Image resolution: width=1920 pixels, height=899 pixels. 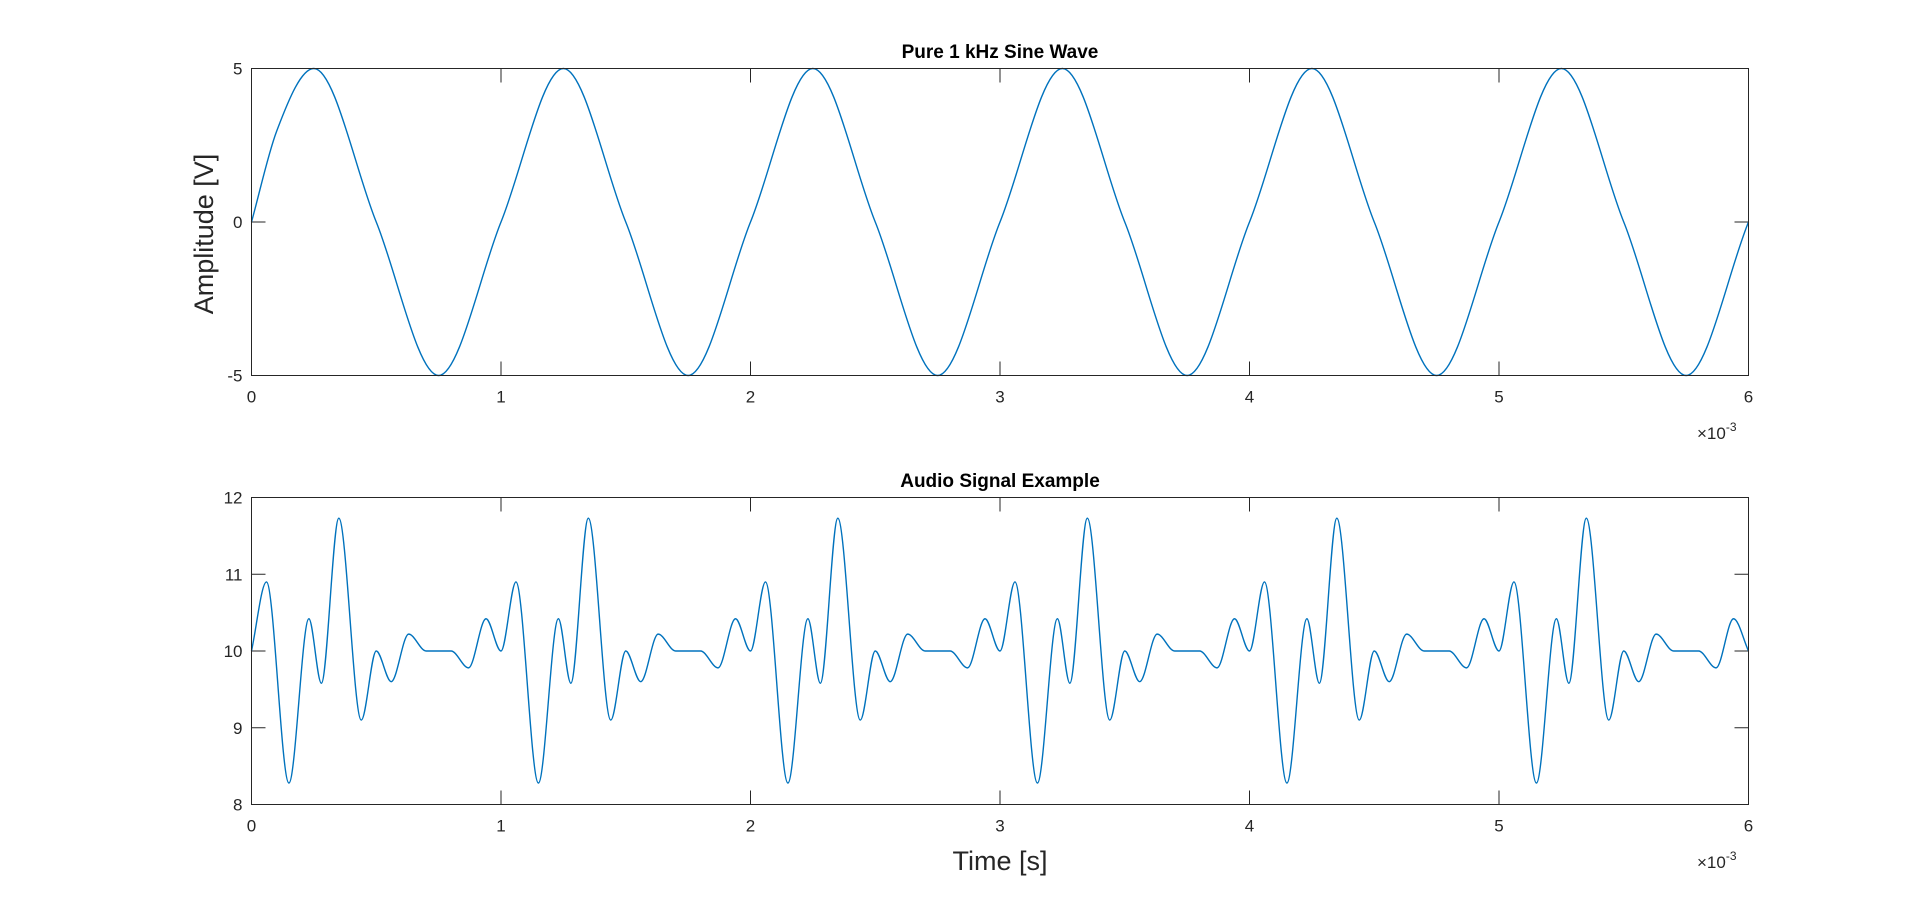 I want to click on y-tick-label: 8, so click(x=237, y=805).